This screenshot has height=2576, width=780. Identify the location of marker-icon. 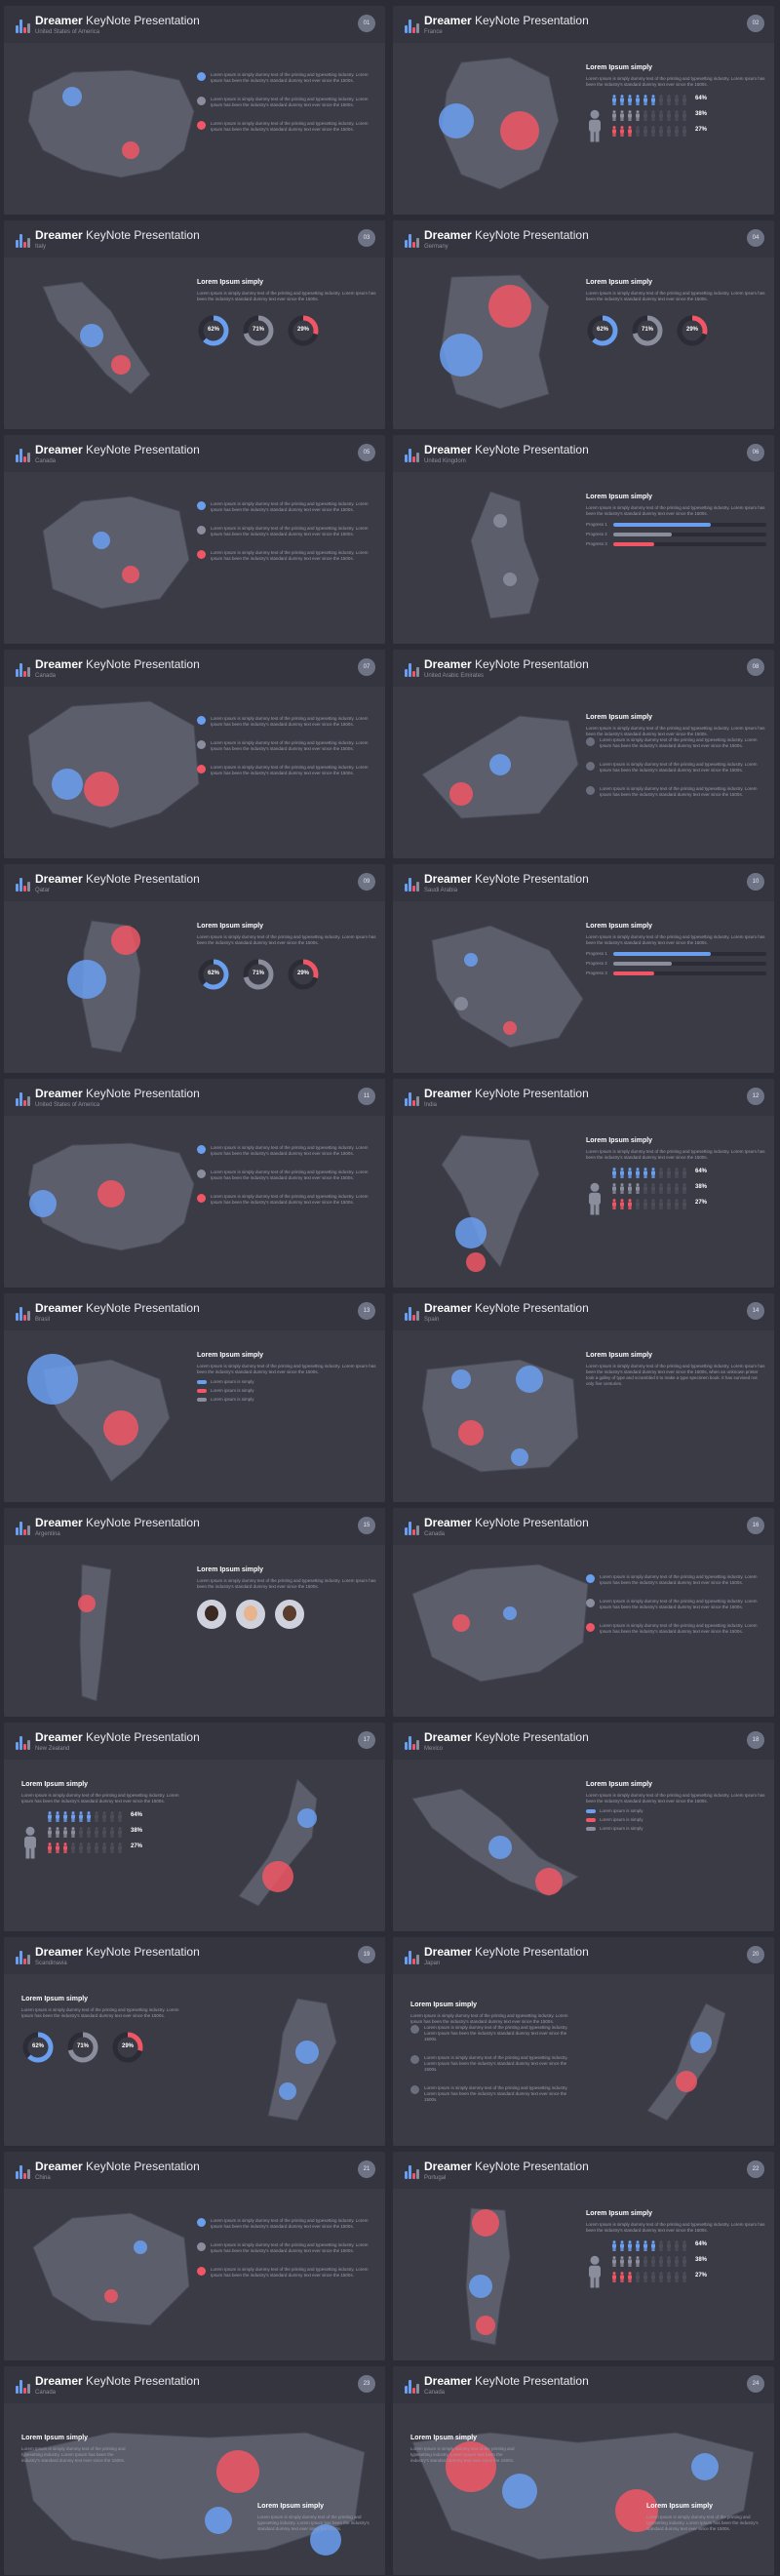
(201, 1149).